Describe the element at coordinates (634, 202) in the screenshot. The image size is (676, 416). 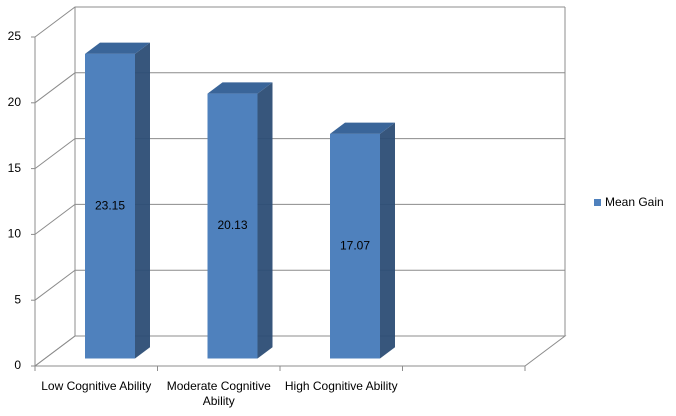
I see `legend-label: Mean Gain` at that location.